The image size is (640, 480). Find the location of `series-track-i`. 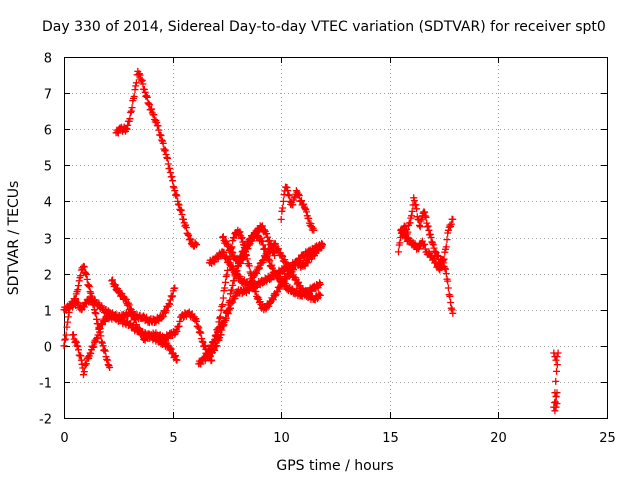

series-track-i is located at coordinates (297, 208).